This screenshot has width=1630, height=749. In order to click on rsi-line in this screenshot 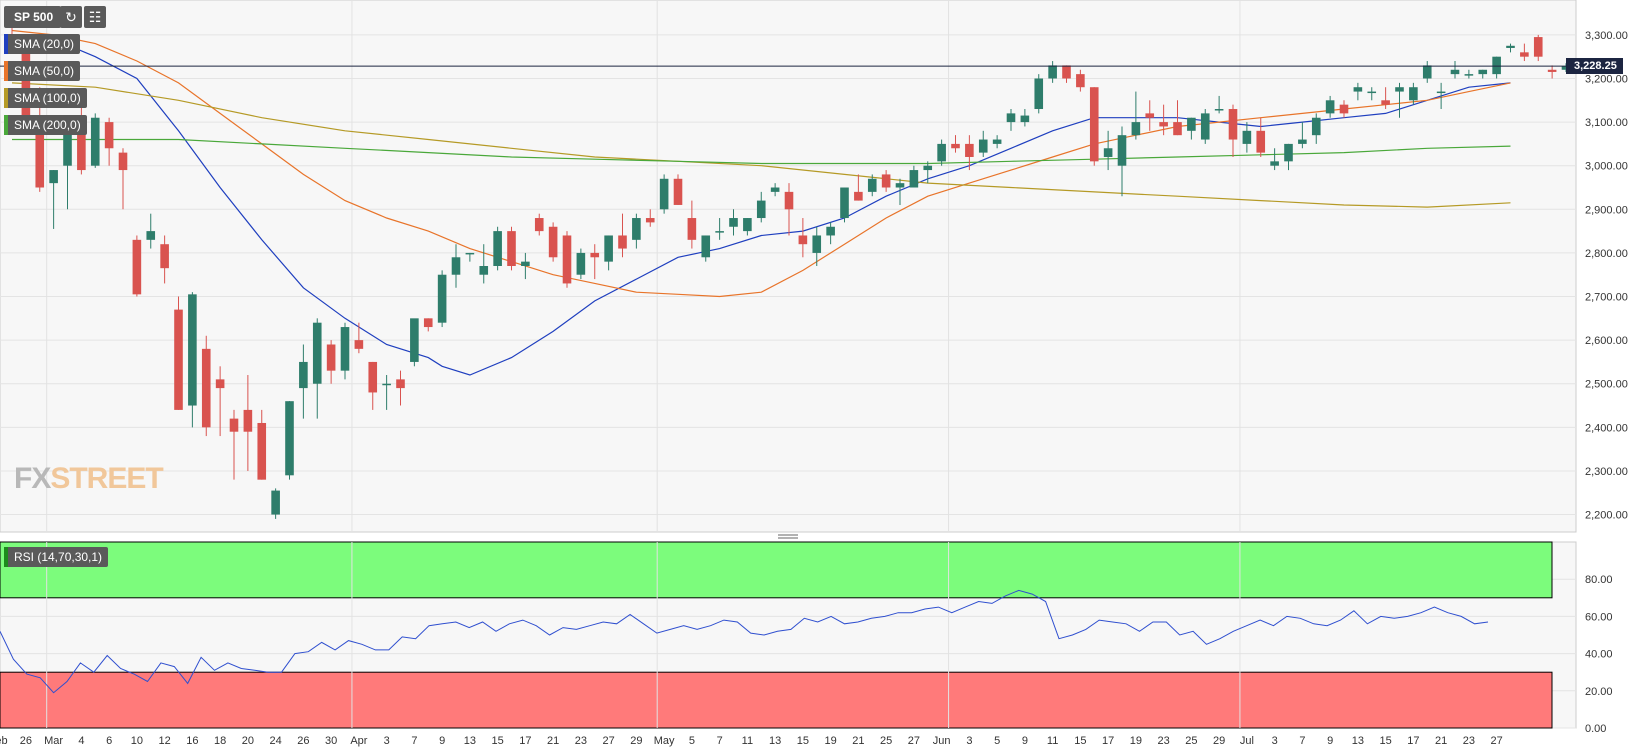, I will do `click(744, 641)`.